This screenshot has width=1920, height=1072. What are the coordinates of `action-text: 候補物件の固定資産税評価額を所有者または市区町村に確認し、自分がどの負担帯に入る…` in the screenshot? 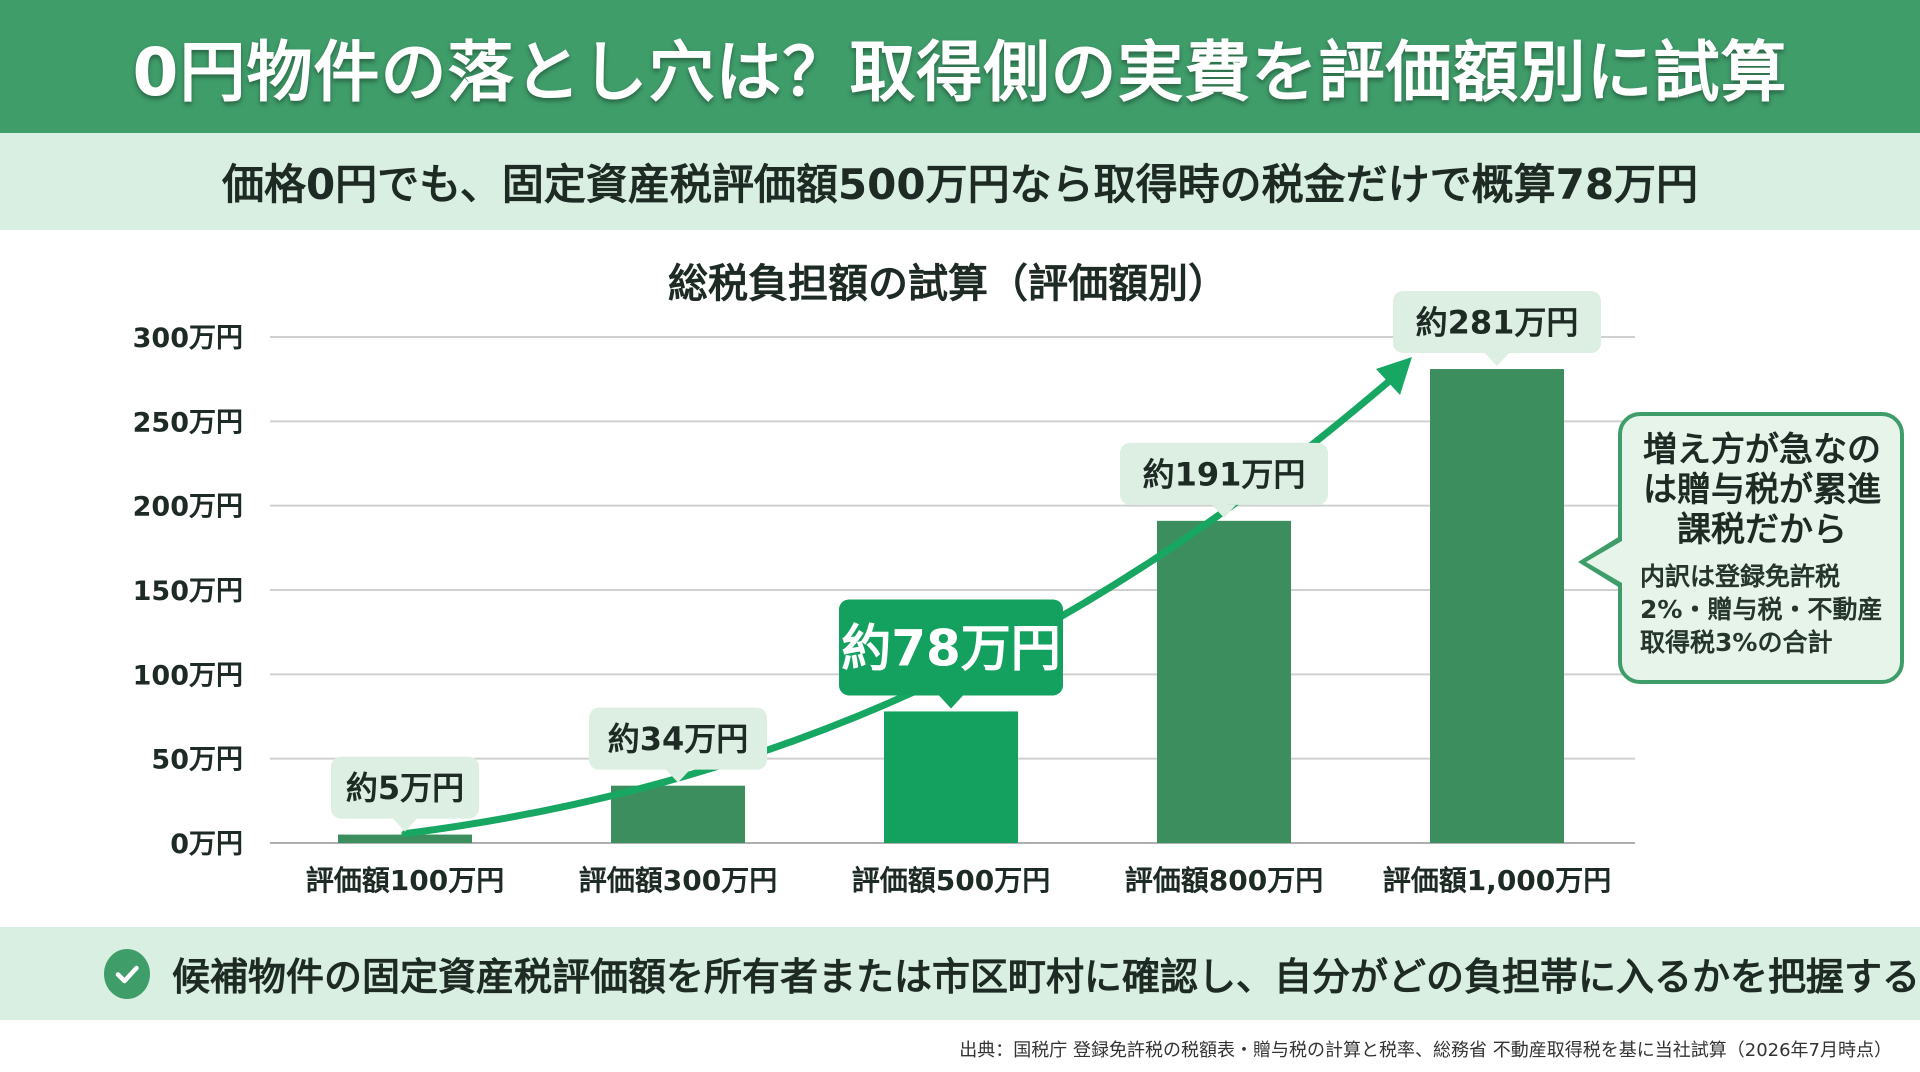 It's located at (1045, 977).